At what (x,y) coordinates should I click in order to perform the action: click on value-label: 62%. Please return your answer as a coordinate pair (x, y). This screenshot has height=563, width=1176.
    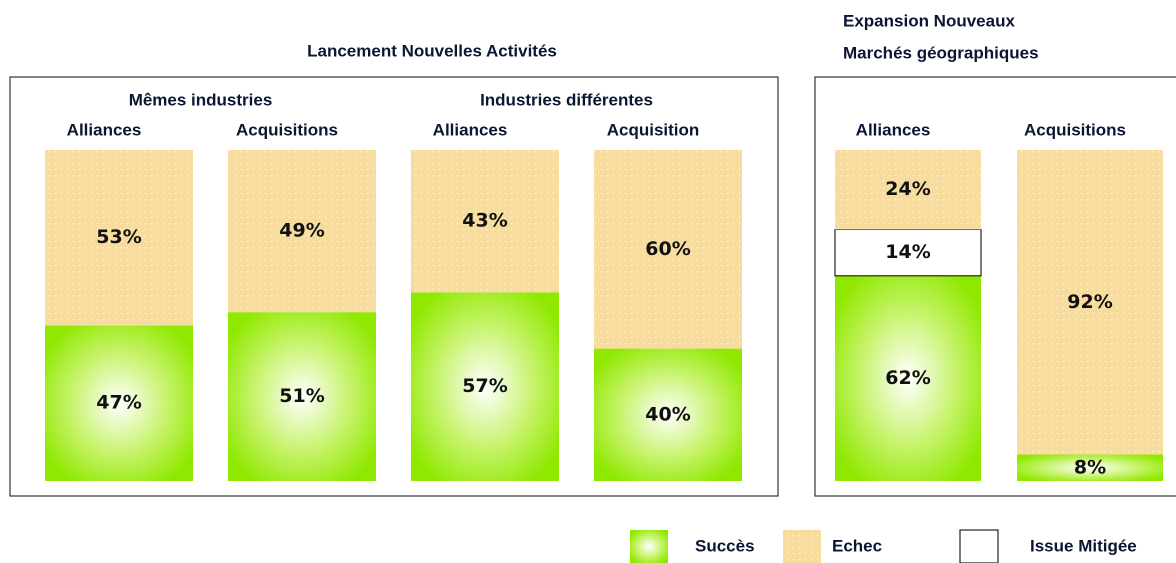
    Looking at the image, I should click on (907, 378).